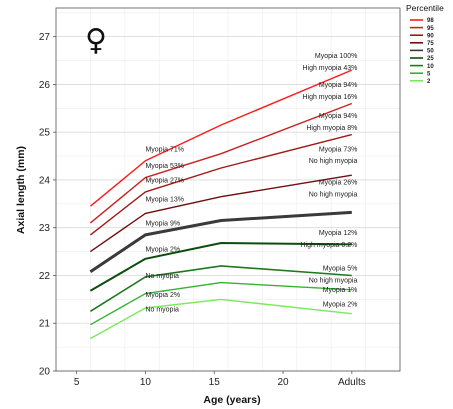 This screenshot has width=453, height=409. I want to click on x-tick-label: 15, so click(215, 382).